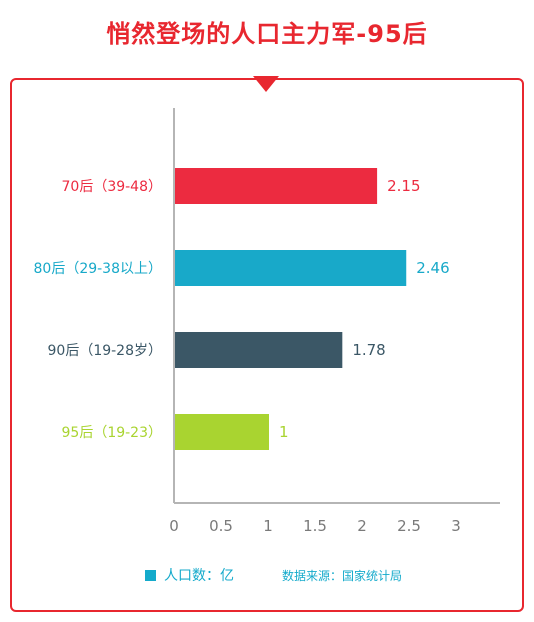 This screenshot has width=534, height=622. I want to click on legend: 人口数：亿, so click(189, 575).